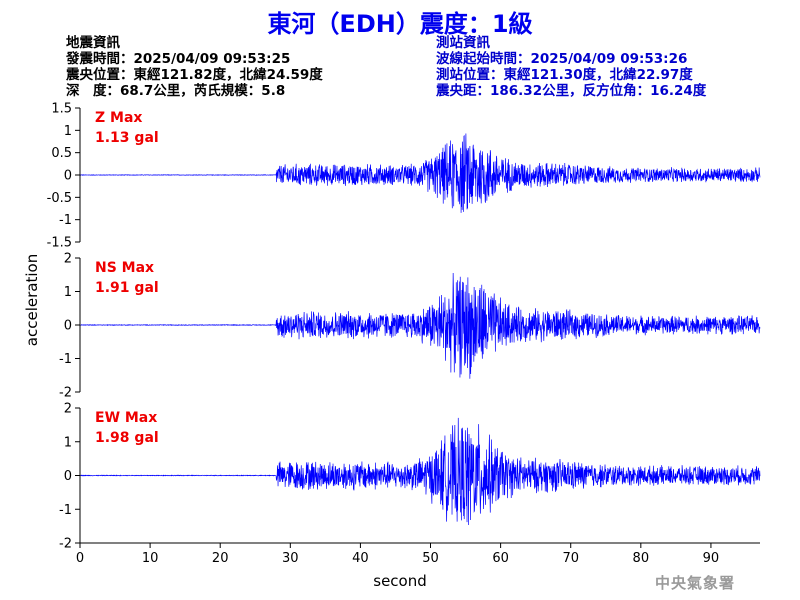 This screenshot has width=800, height=600. What do you see at coordinates (220, 558) in the screenshot?
I see `x-tick-label: 20` at bounding box center [220, 558].